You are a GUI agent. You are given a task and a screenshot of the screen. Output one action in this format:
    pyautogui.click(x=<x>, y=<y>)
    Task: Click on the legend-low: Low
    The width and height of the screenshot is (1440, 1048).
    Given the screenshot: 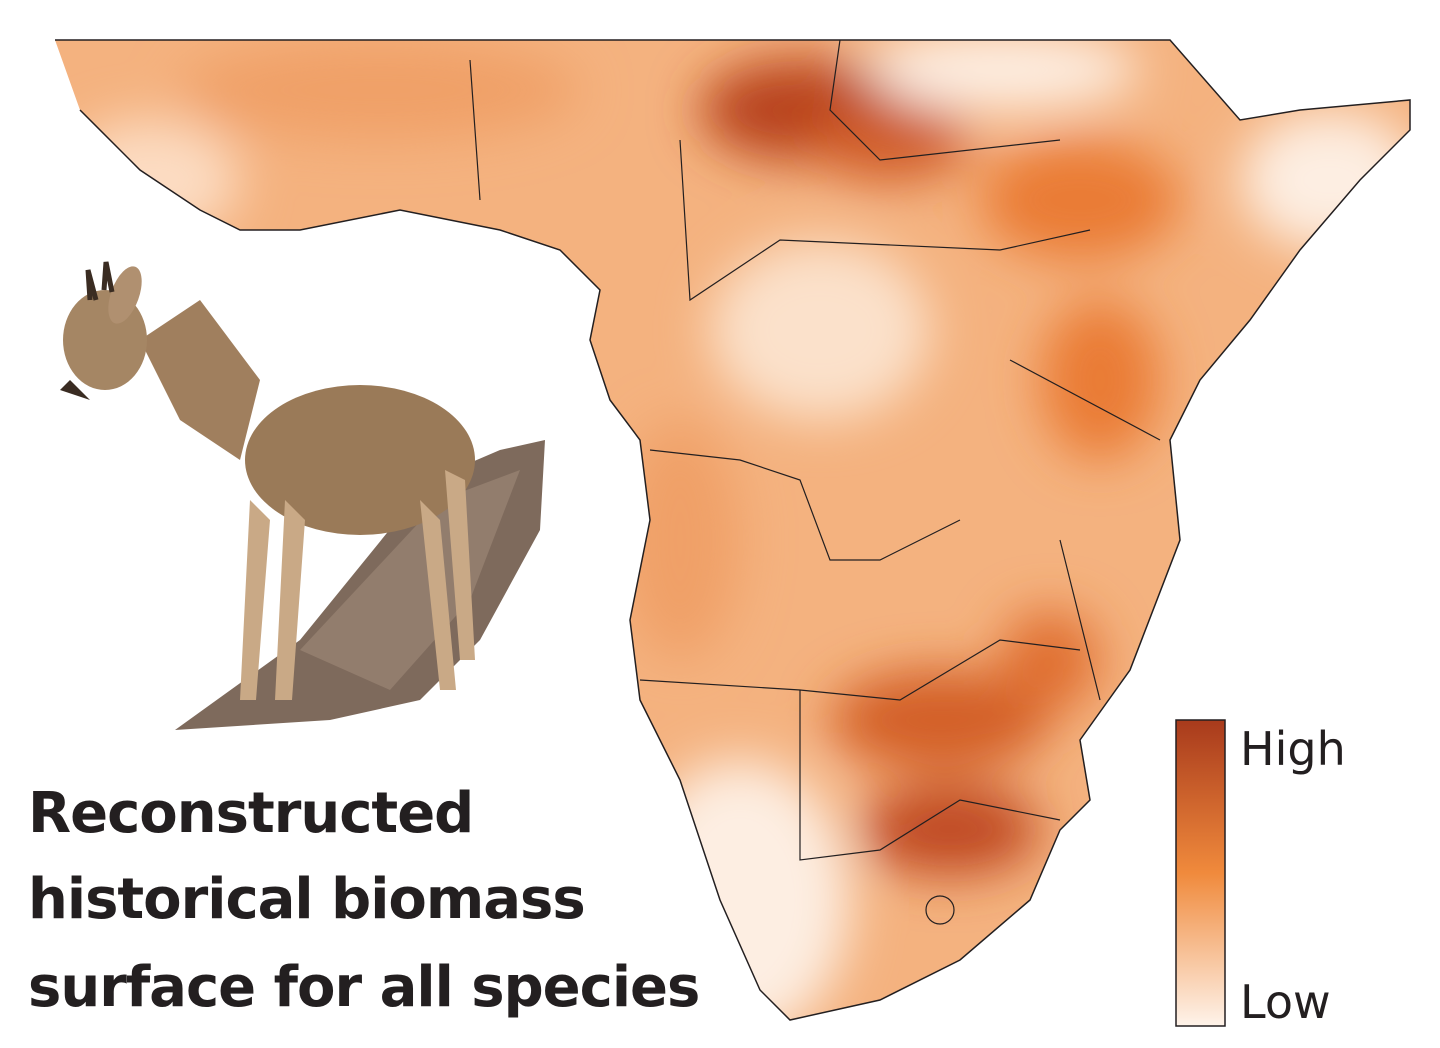 What is the action you would take?
    pyautogui.click(x=1285, y=1002)
    